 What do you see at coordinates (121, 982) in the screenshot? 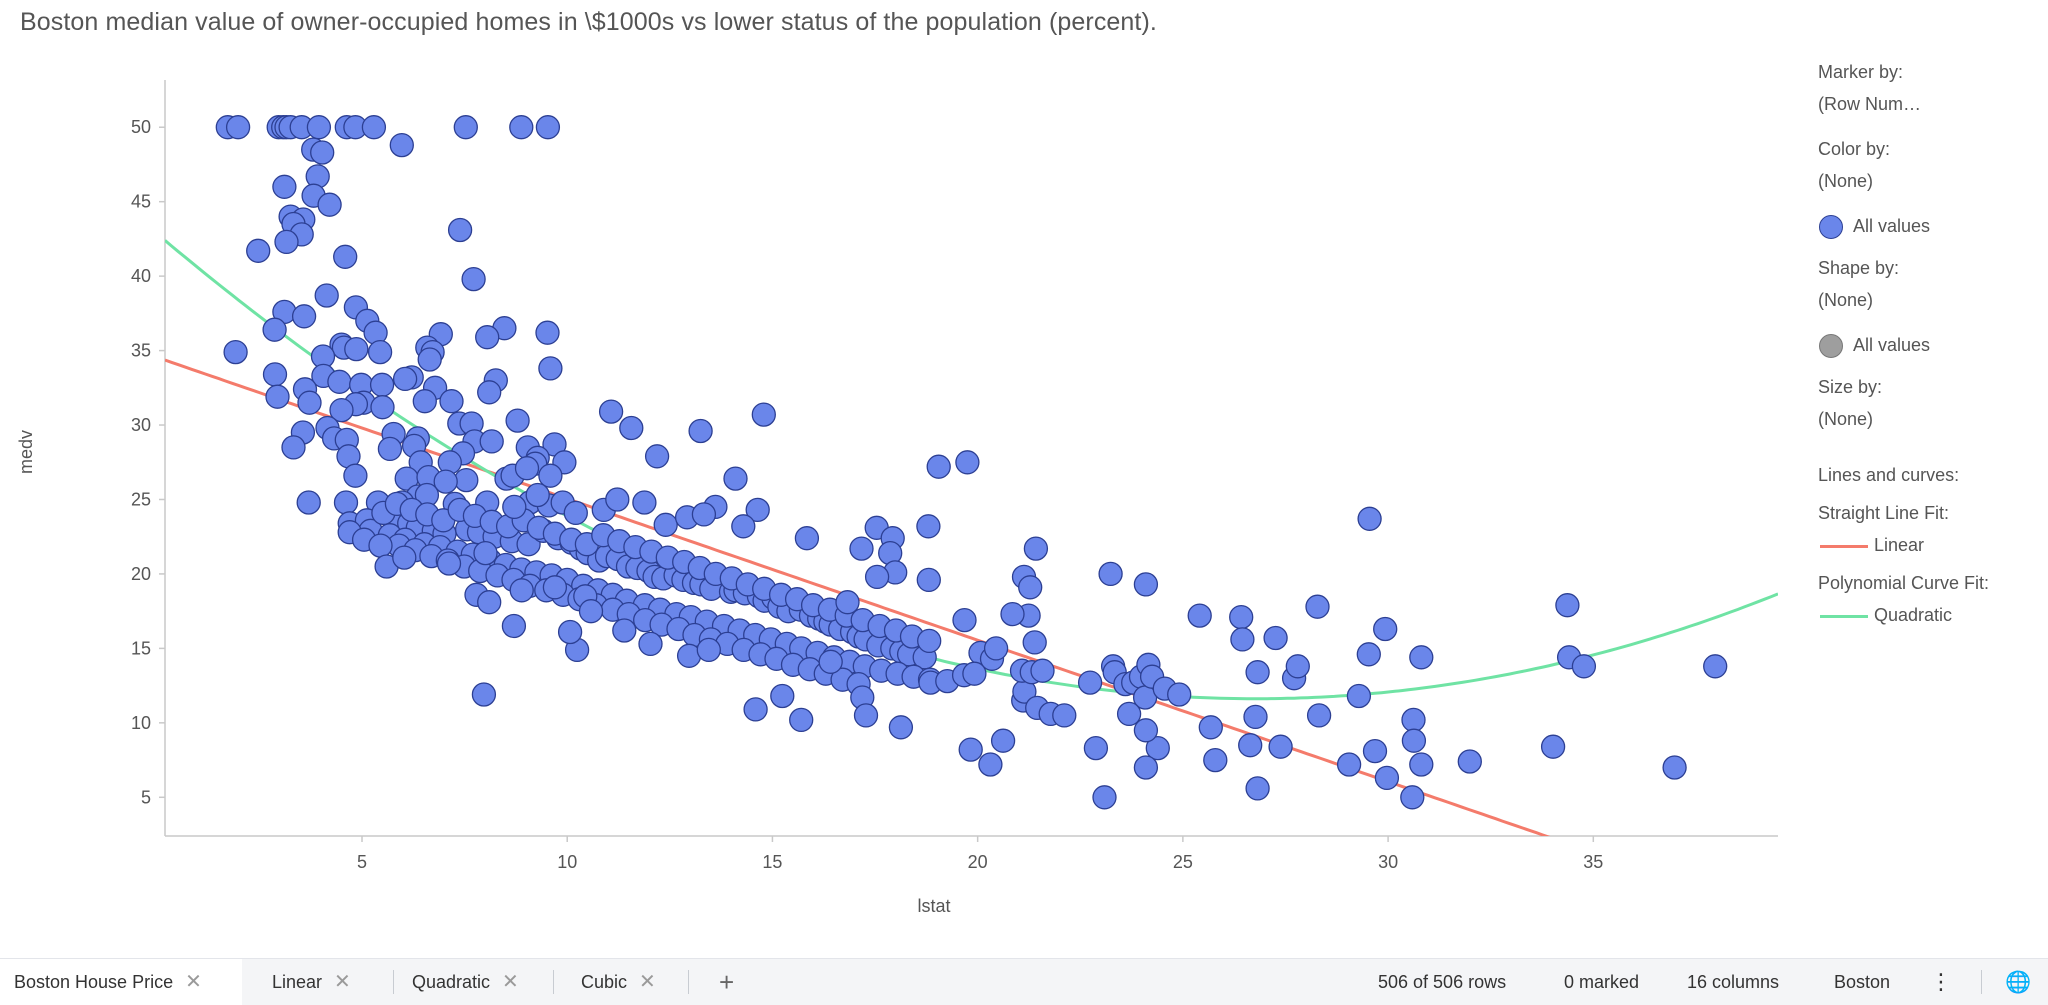
I see `tab-boston-house-price: Boston House Price ✕` at bounding box center [121, 982].